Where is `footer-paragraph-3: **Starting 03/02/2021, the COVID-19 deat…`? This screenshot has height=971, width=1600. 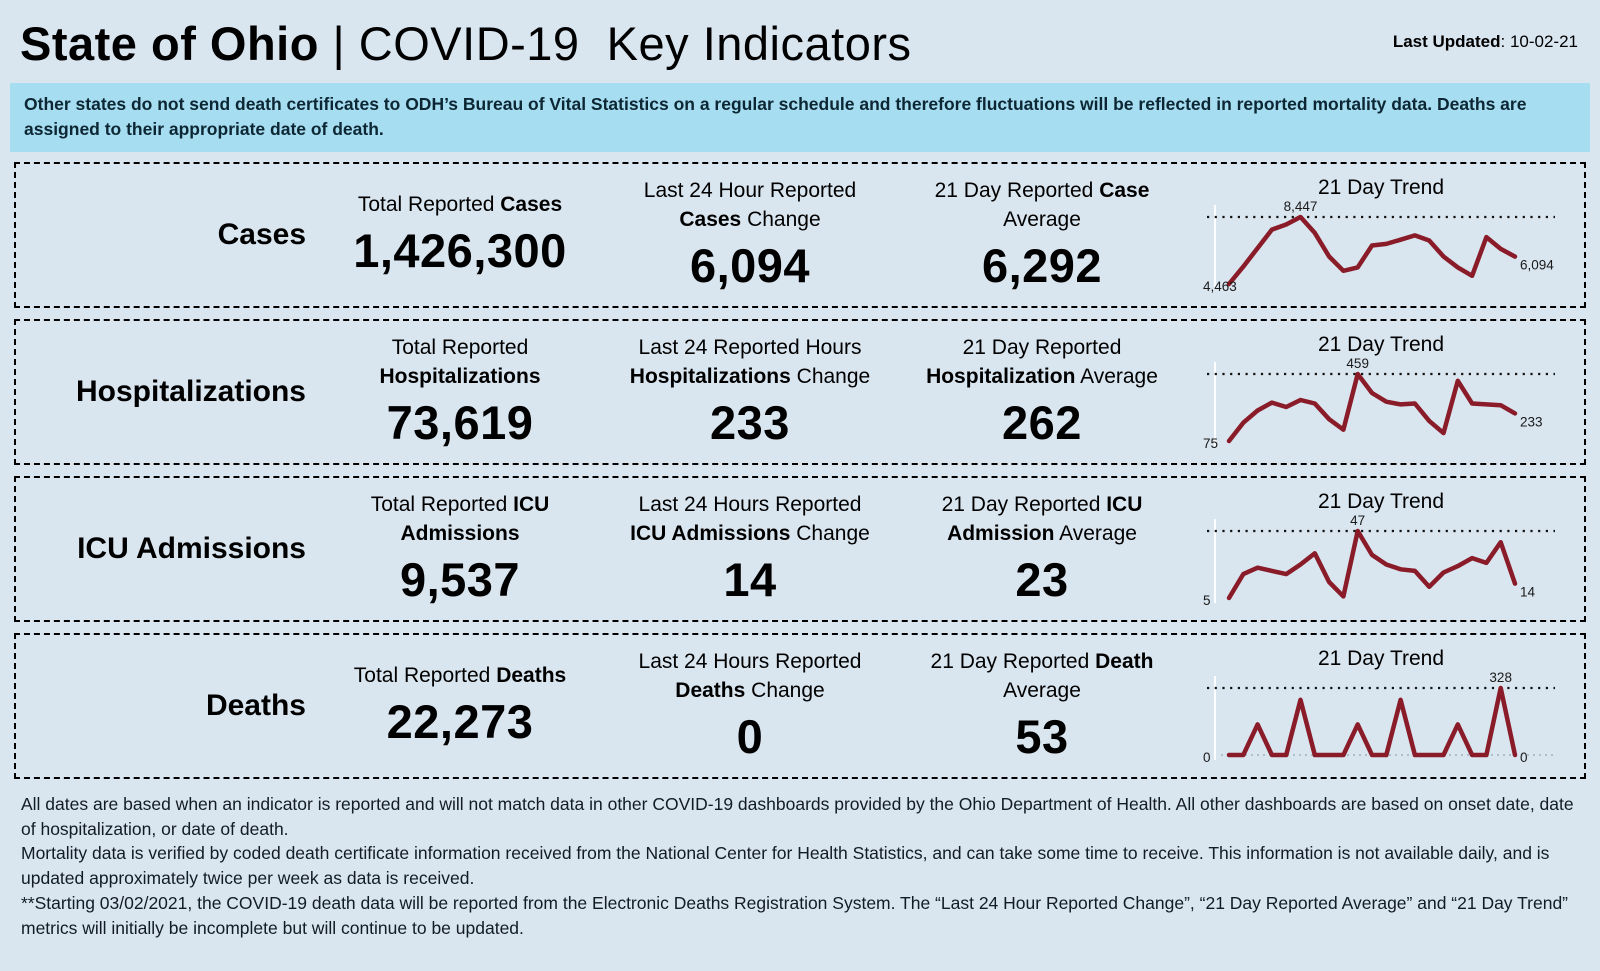 footer-paragraph-3: **Starting 03/02/2021, the COVID-19 deat… is located at coordinates (794, 915).